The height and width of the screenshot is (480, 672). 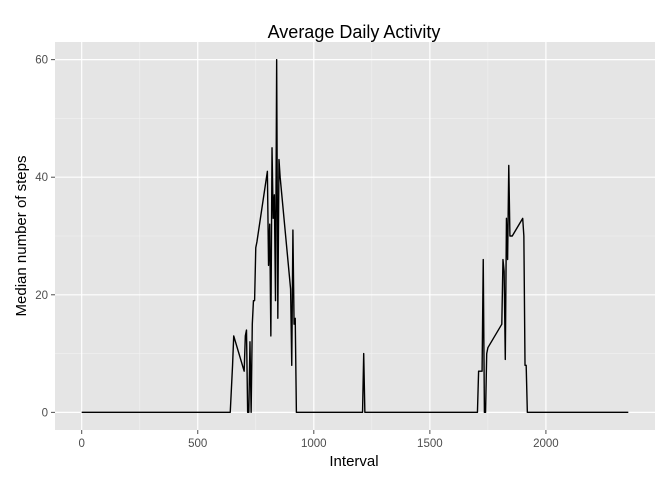 I want to click on y-axis-ticks: 0 20 40 60, so click(x=45, y=237).